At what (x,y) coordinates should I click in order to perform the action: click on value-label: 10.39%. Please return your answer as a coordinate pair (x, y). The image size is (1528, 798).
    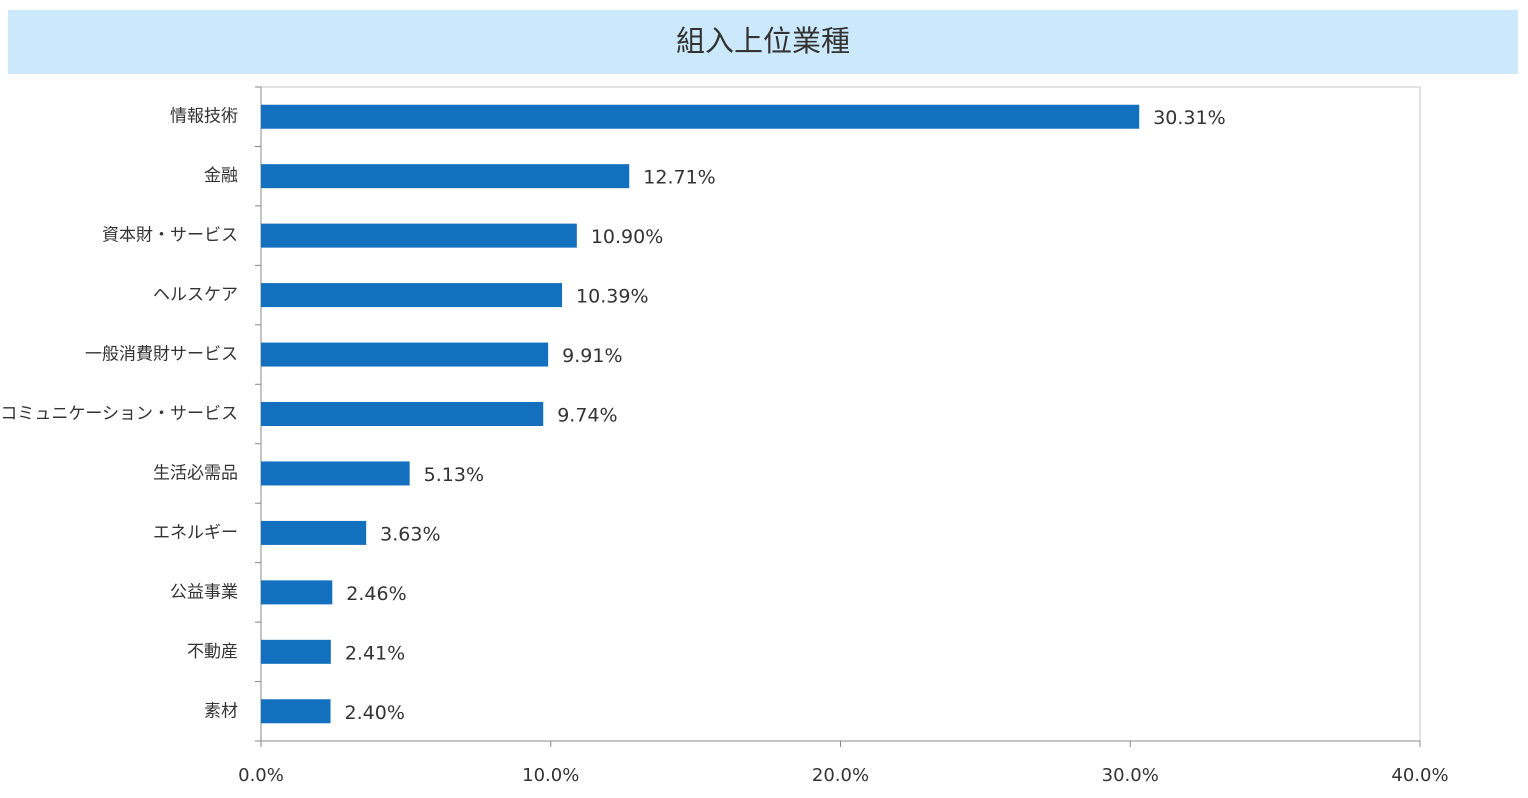
    Looking at the image, I should click on (612, 297).